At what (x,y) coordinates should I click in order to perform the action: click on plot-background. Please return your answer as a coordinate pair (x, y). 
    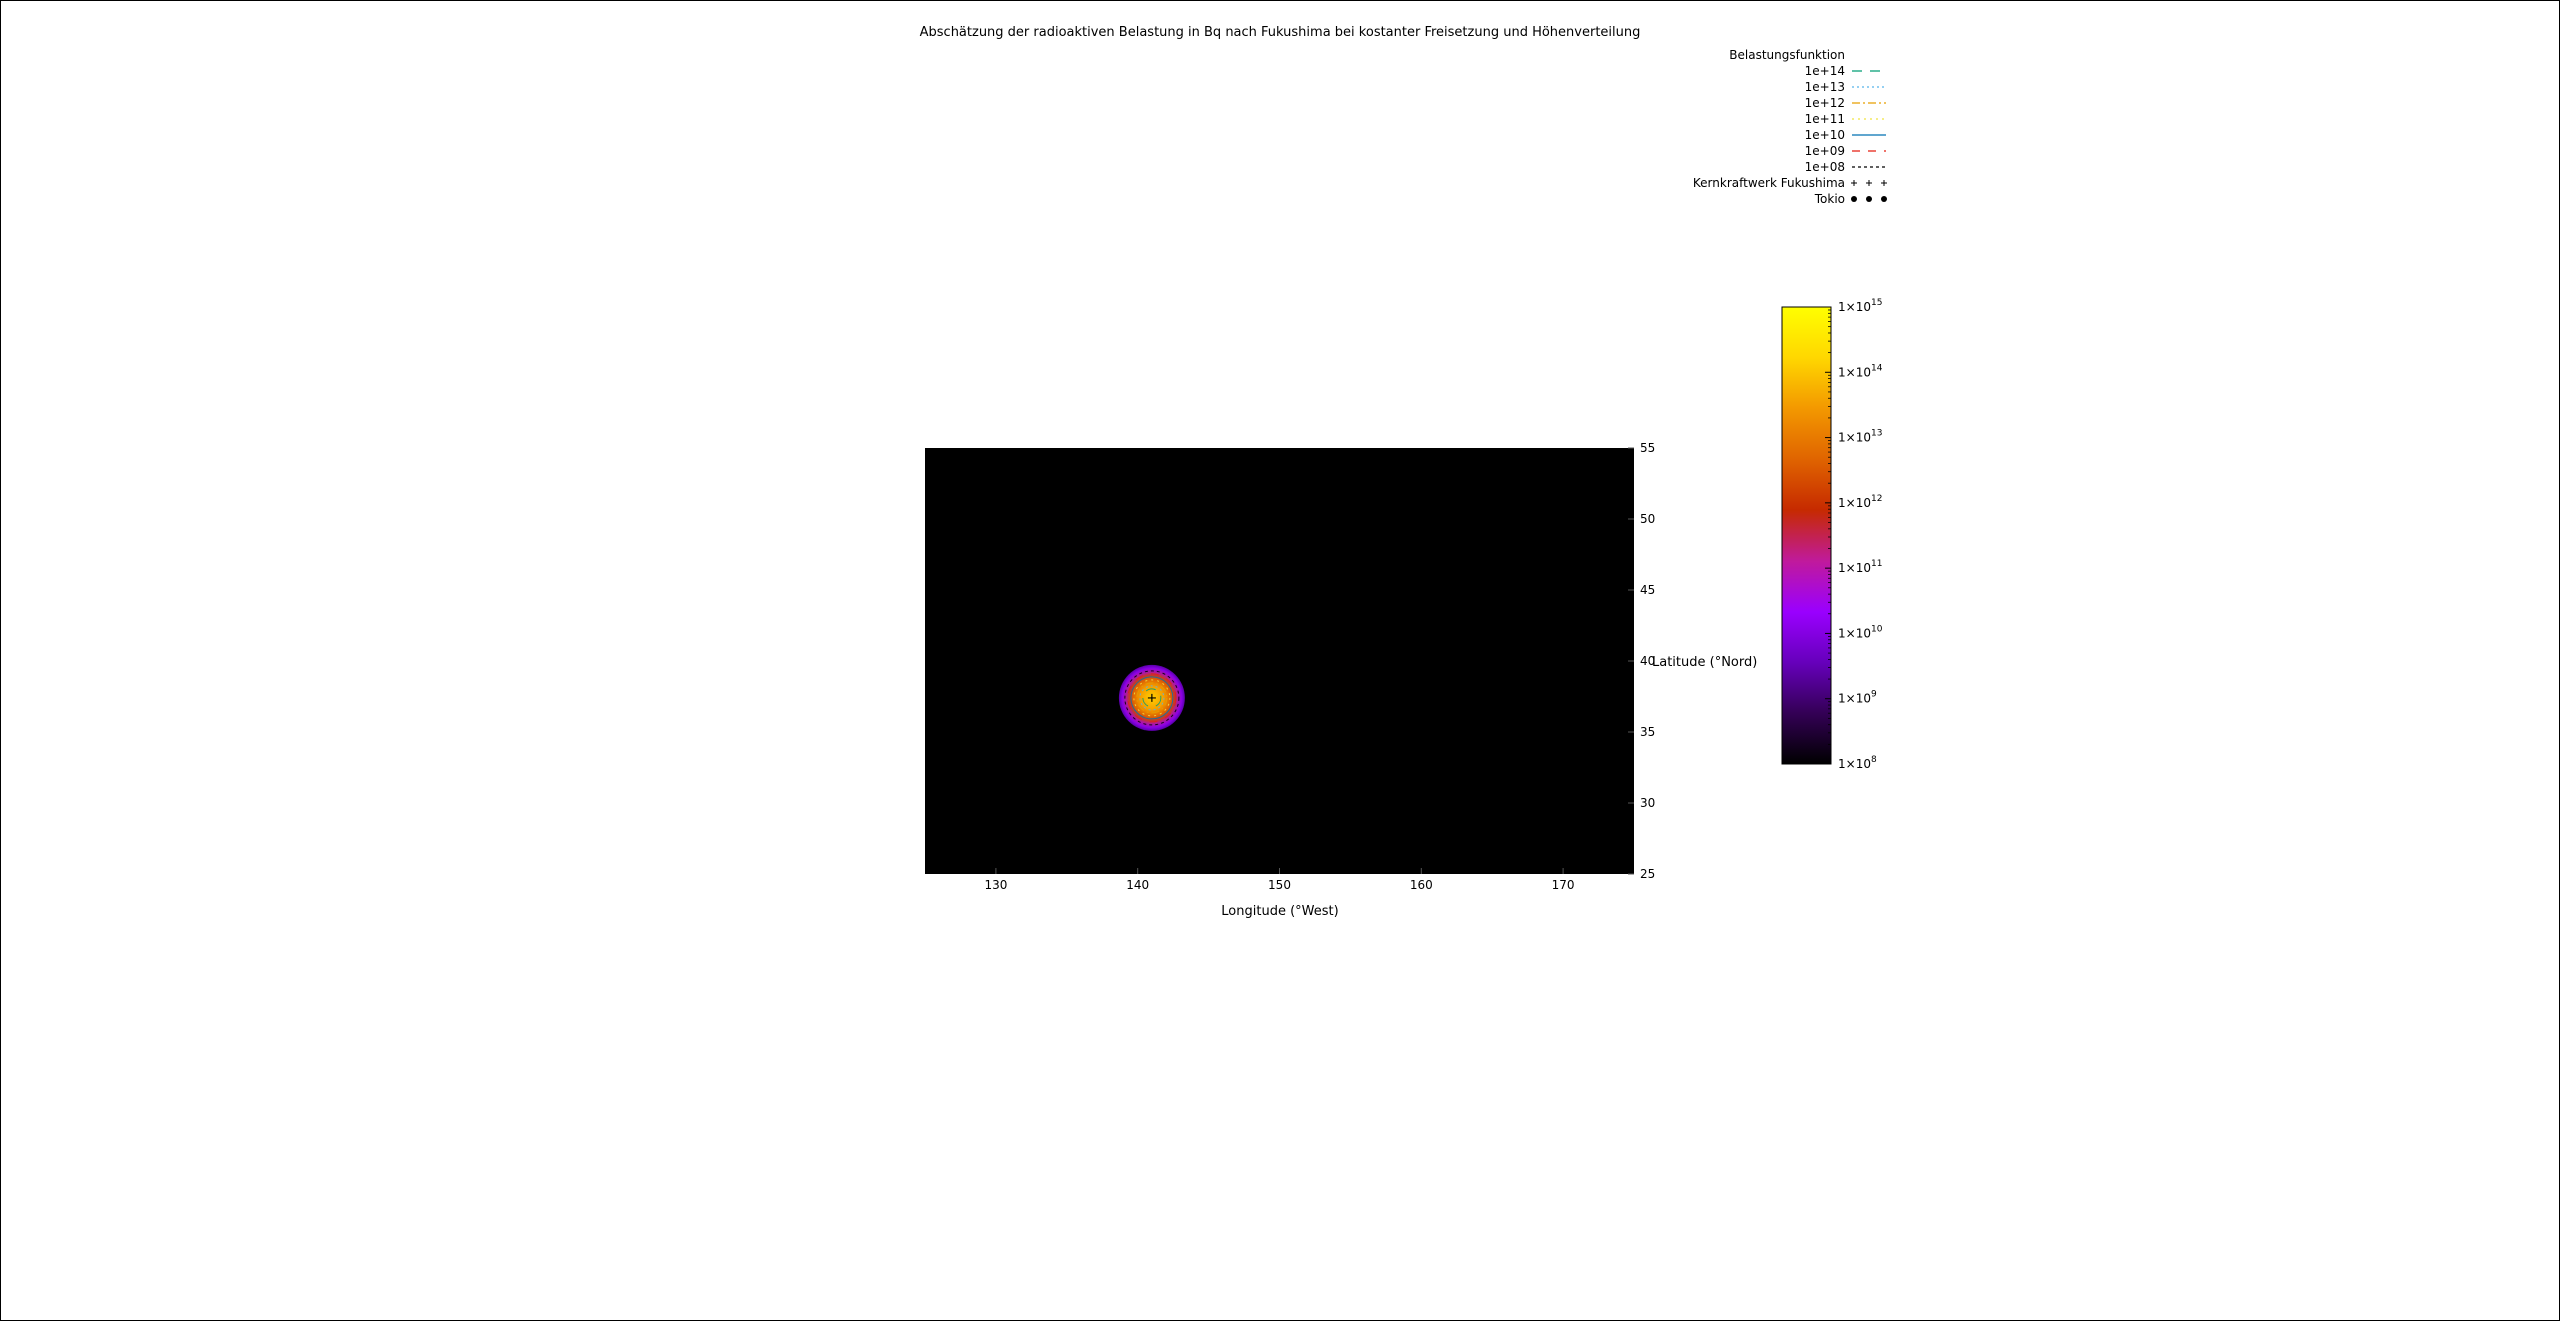
    Looking at the image, I should click on (1279, 661).